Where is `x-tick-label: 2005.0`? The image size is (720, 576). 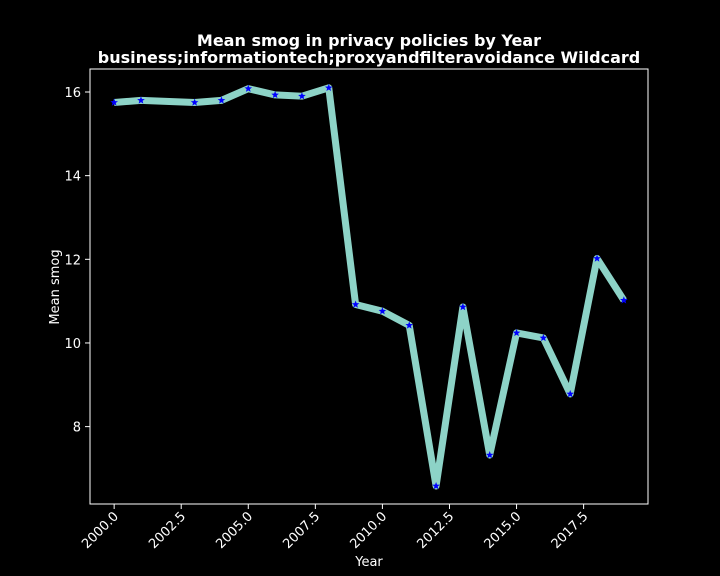
x-tick-label: 2005.0 is located at coordinates (234, 530).